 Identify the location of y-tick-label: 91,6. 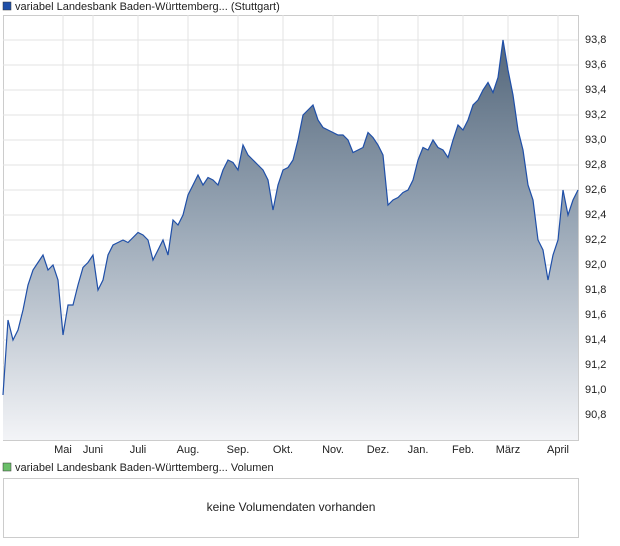
(595, 315).